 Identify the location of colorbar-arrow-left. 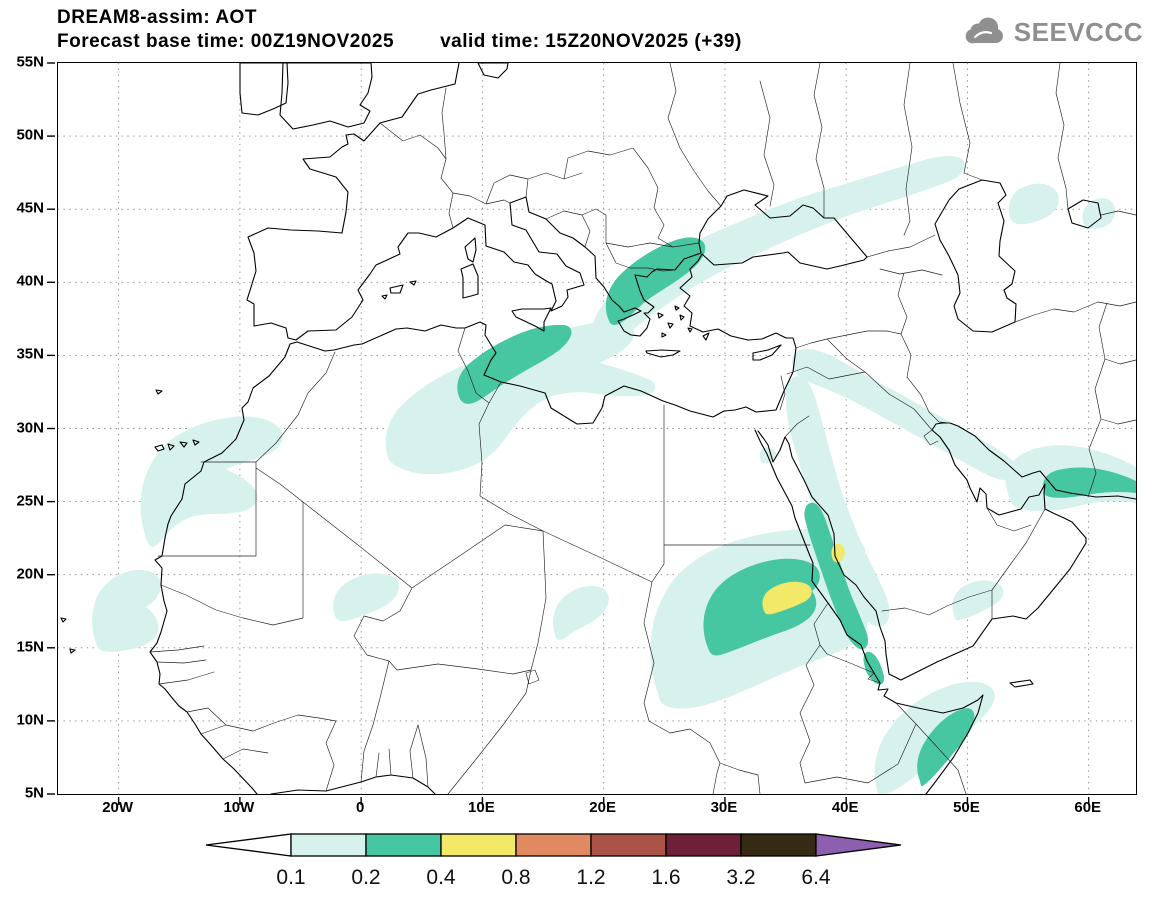
(248, 845).